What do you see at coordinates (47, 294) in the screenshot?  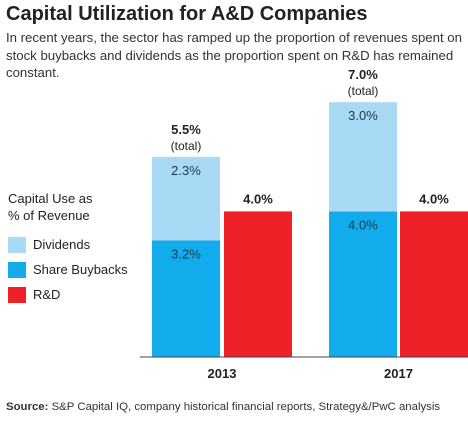 I see `legend-label-rd: R&D` at bounding box center [47, 294].